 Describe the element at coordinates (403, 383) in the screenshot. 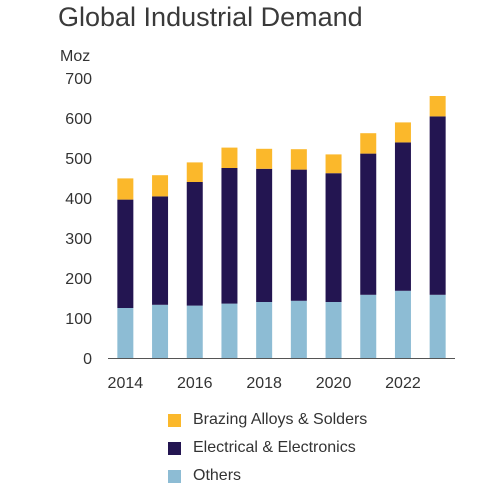

I see `x-tick-label: 2022` at that location.